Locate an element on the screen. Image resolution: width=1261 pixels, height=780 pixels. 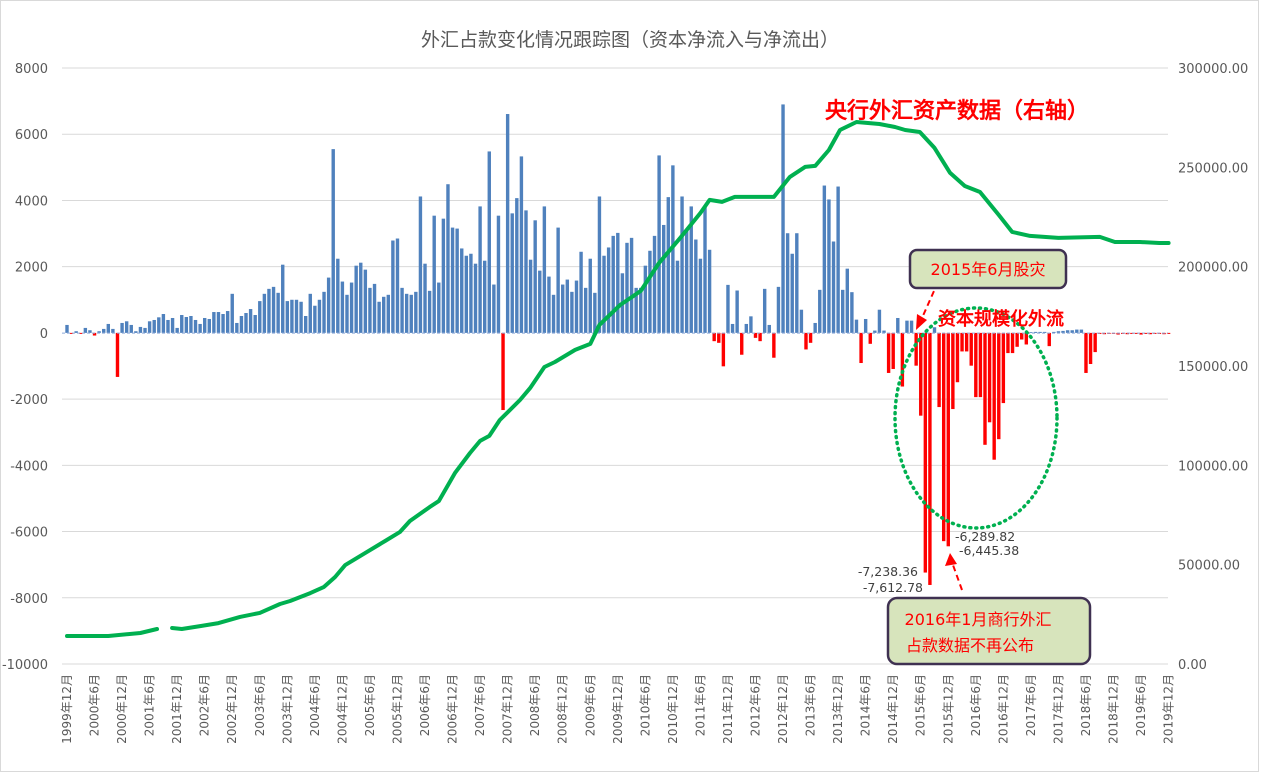
x-tick-label: 2002年12月 is located at coordinates (232, 709).